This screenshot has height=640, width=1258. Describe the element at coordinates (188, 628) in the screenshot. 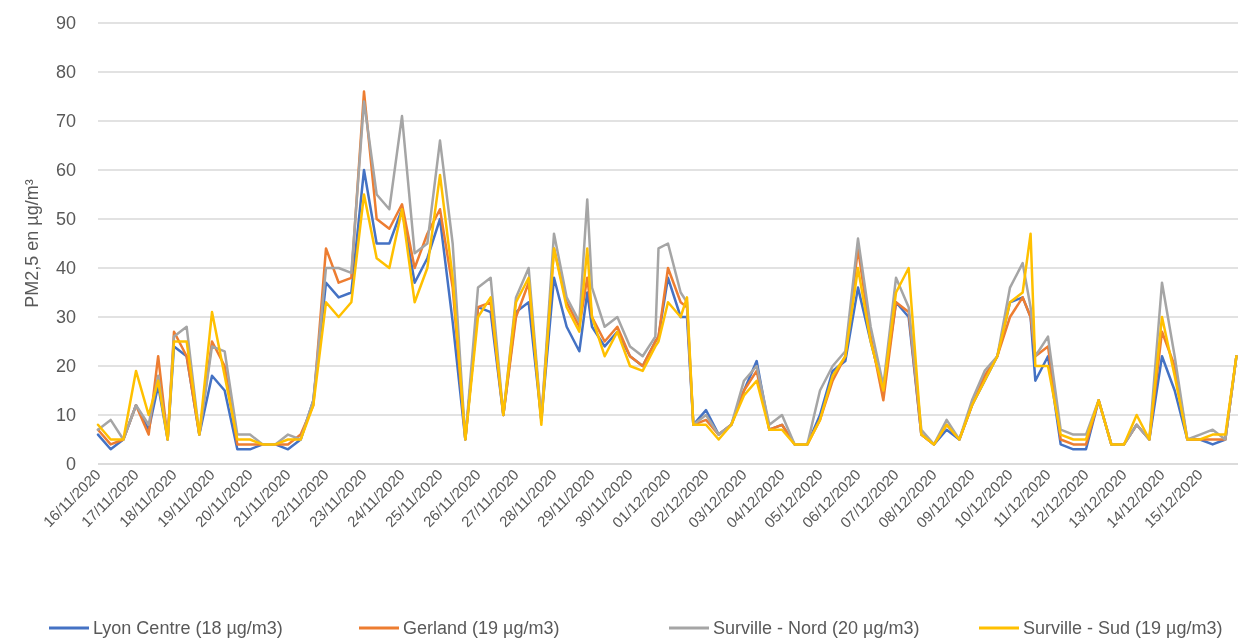

I see `legend-label: Lyon Centre (18 µg/m3)` at that location.